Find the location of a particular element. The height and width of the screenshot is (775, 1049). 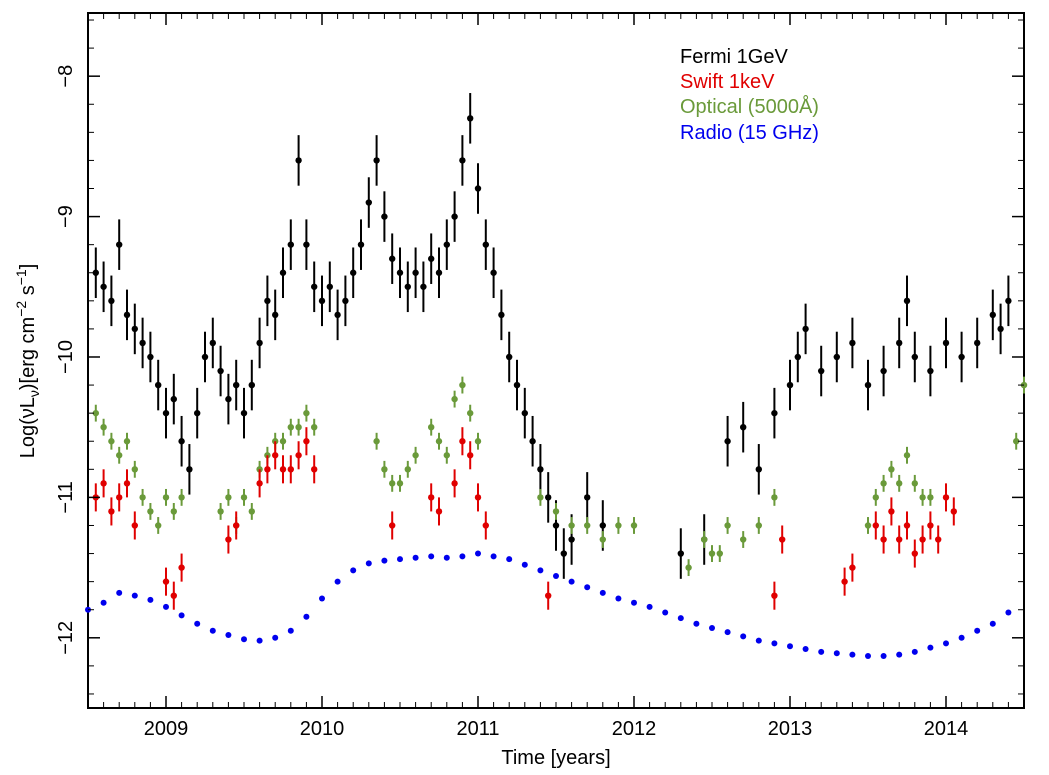

x-axis-label: Time [years] is located at coordinates (555, 758).